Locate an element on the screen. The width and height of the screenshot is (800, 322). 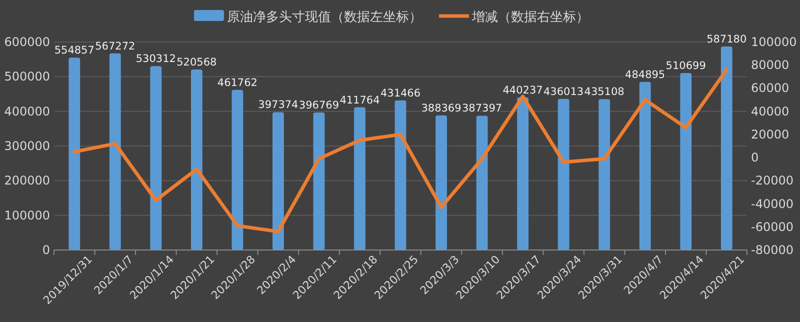
y2-tick-label: 0 is located at coordinates (755, 157).